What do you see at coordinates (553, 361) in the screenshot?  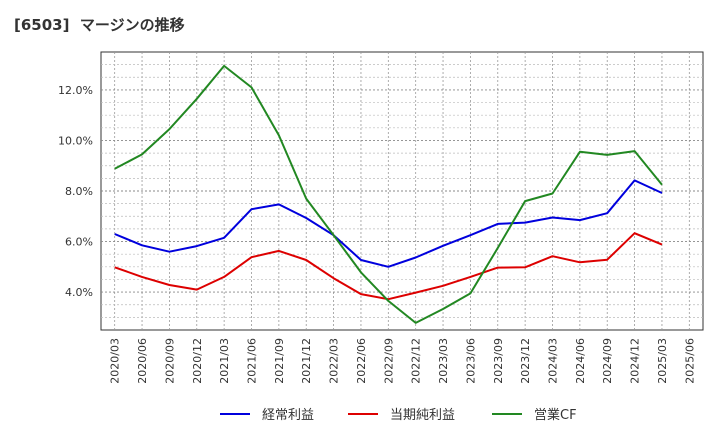 I see `x-tick-label: 2024/03` at bounding box center [553, 361].